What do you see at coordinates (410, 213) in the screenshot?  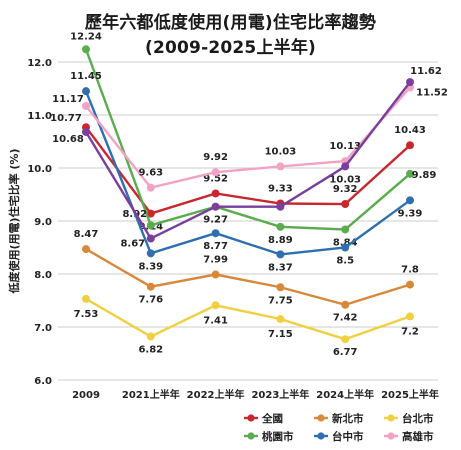 I see `data-label: 9.39` at bounding box center [410, 213].